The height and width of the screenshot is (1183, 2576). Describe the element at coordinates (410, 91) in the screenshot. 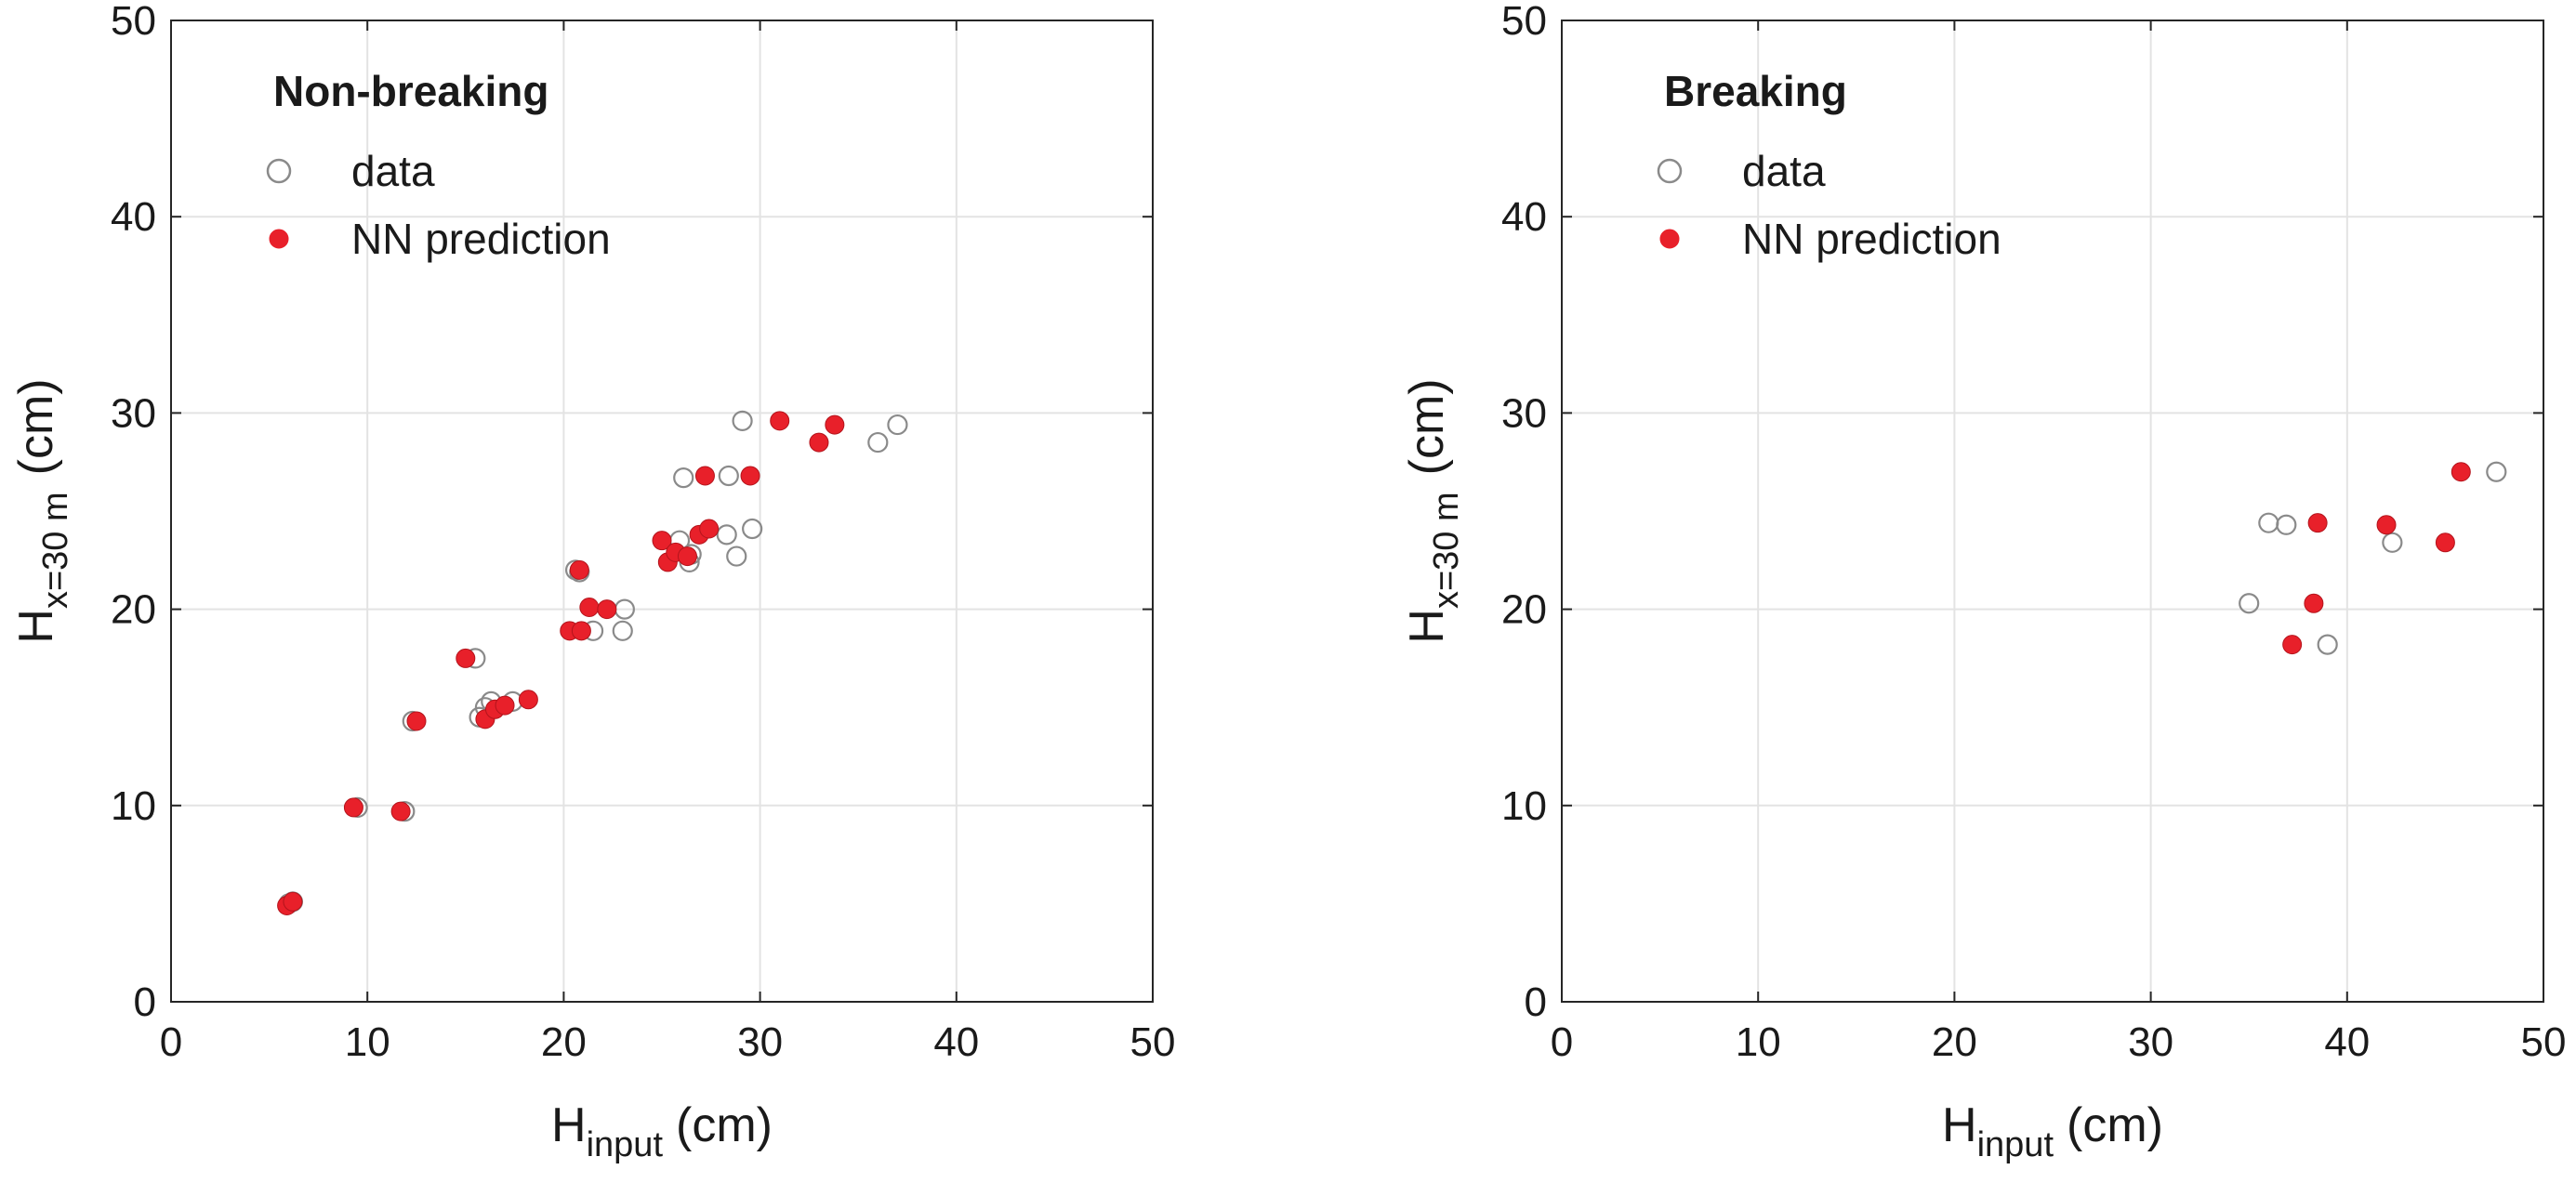

I see `panel-title: Non-breaking` at that location.